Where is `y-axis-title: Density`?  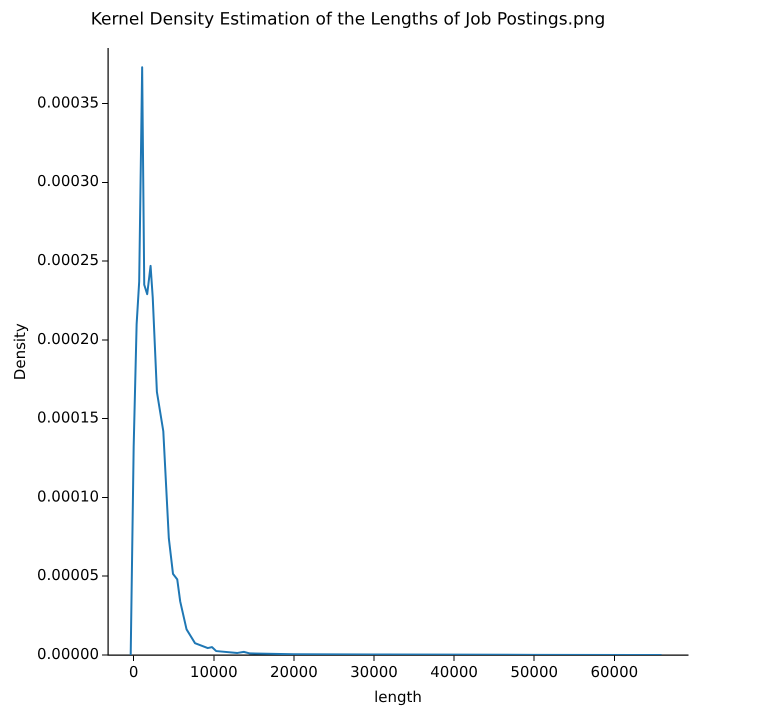 y-axis-title: Density is located at coordinates (19, 351).